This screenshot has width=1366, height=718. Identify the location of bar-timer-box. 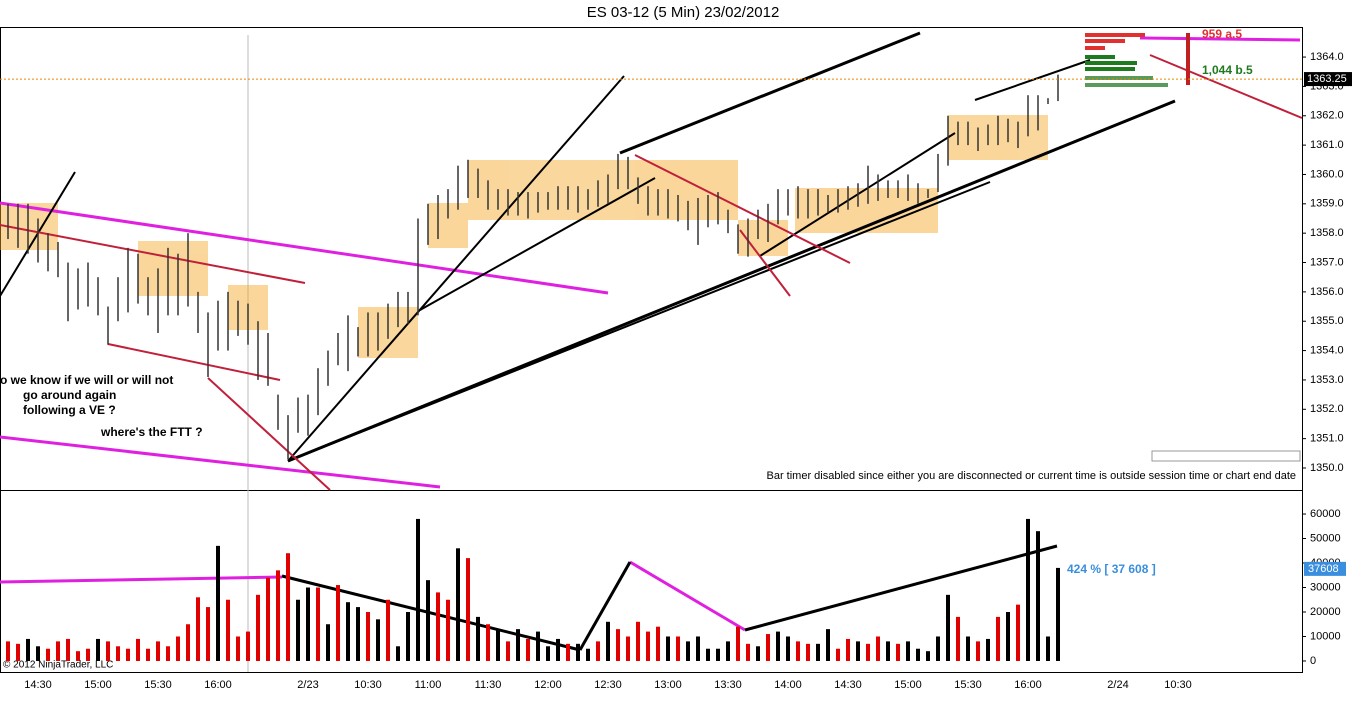
(1226, 456).